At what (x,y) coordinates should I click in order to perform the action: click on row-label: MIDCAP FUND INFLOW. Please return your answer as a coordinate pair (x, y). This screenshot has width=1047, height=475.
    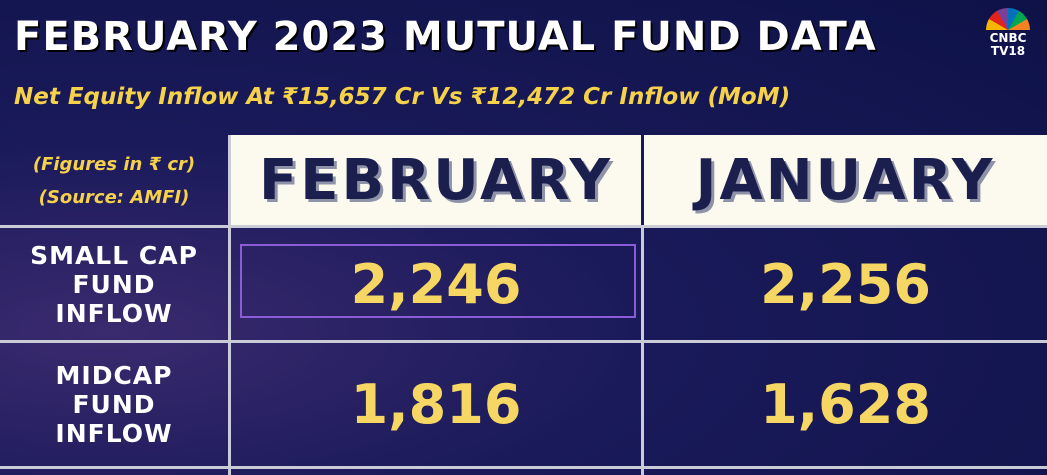
    Looking at the image, I should click on (114, 404).